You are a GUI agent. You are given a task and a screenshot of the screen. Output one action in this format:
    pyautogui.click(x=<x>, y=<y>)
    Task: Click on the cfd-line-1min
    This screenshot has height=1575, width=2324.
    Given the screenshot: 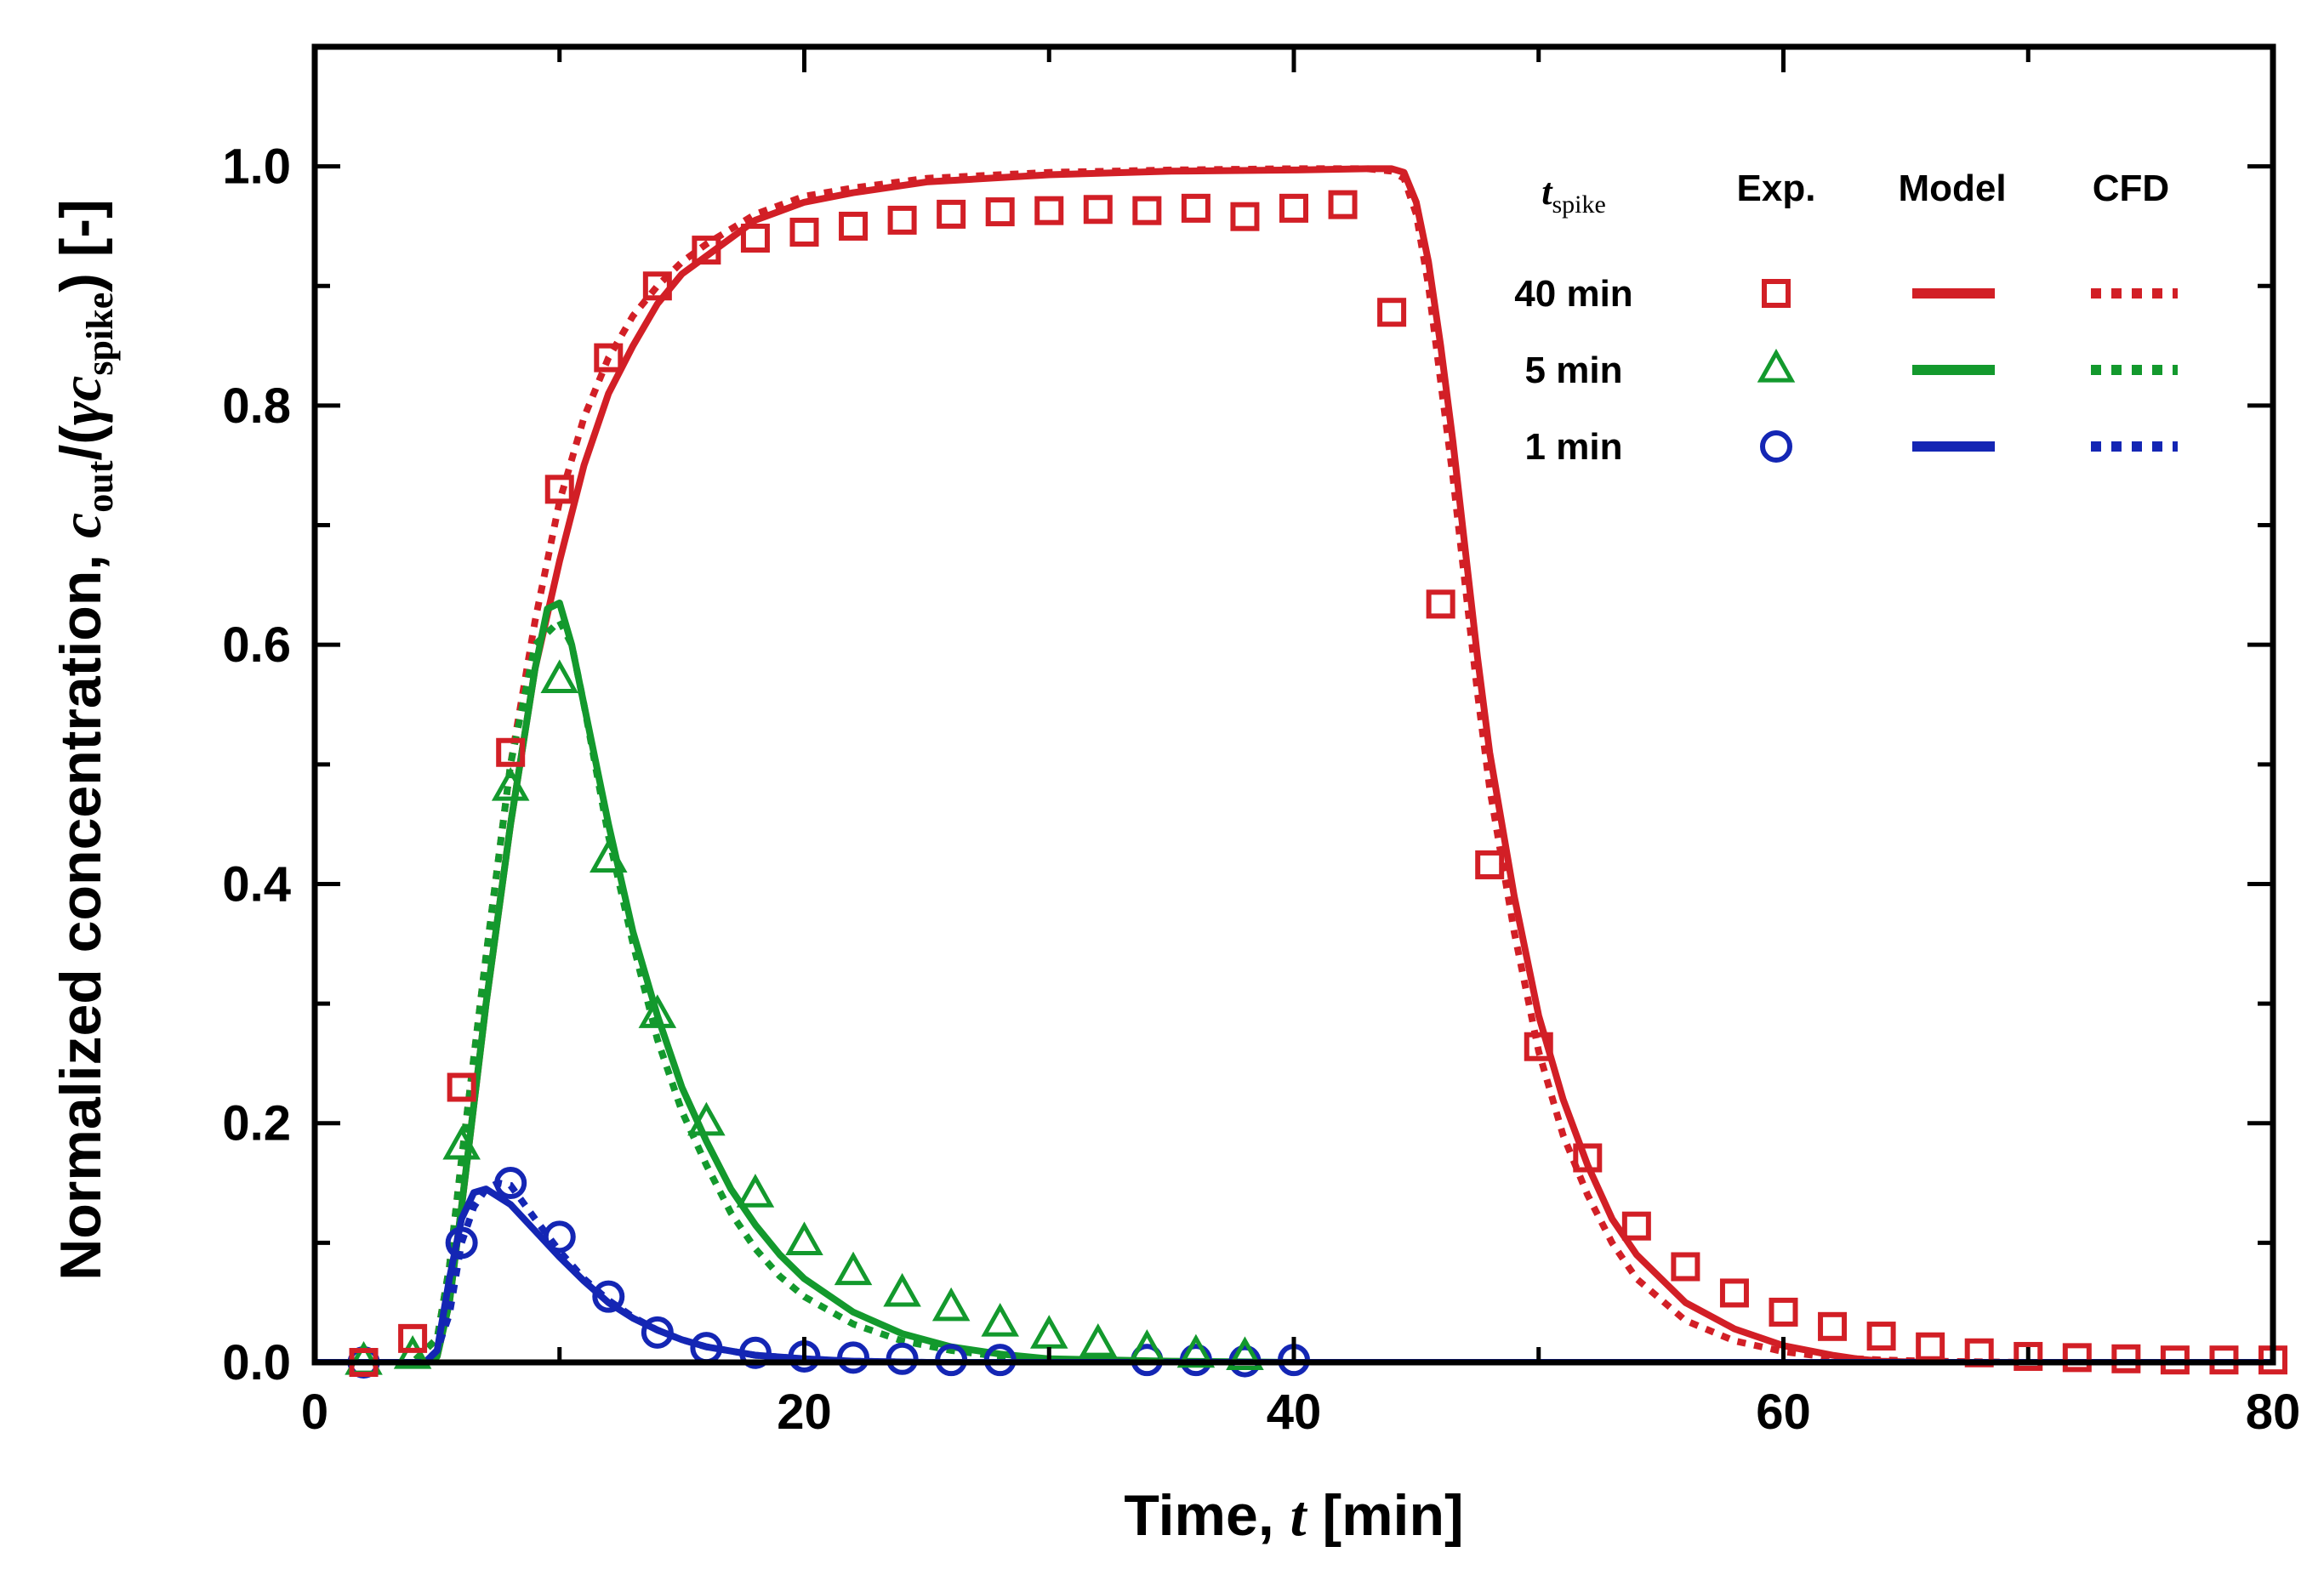 What is the action you would take?
    pyautogui.click(x=1294, y=1270)
    